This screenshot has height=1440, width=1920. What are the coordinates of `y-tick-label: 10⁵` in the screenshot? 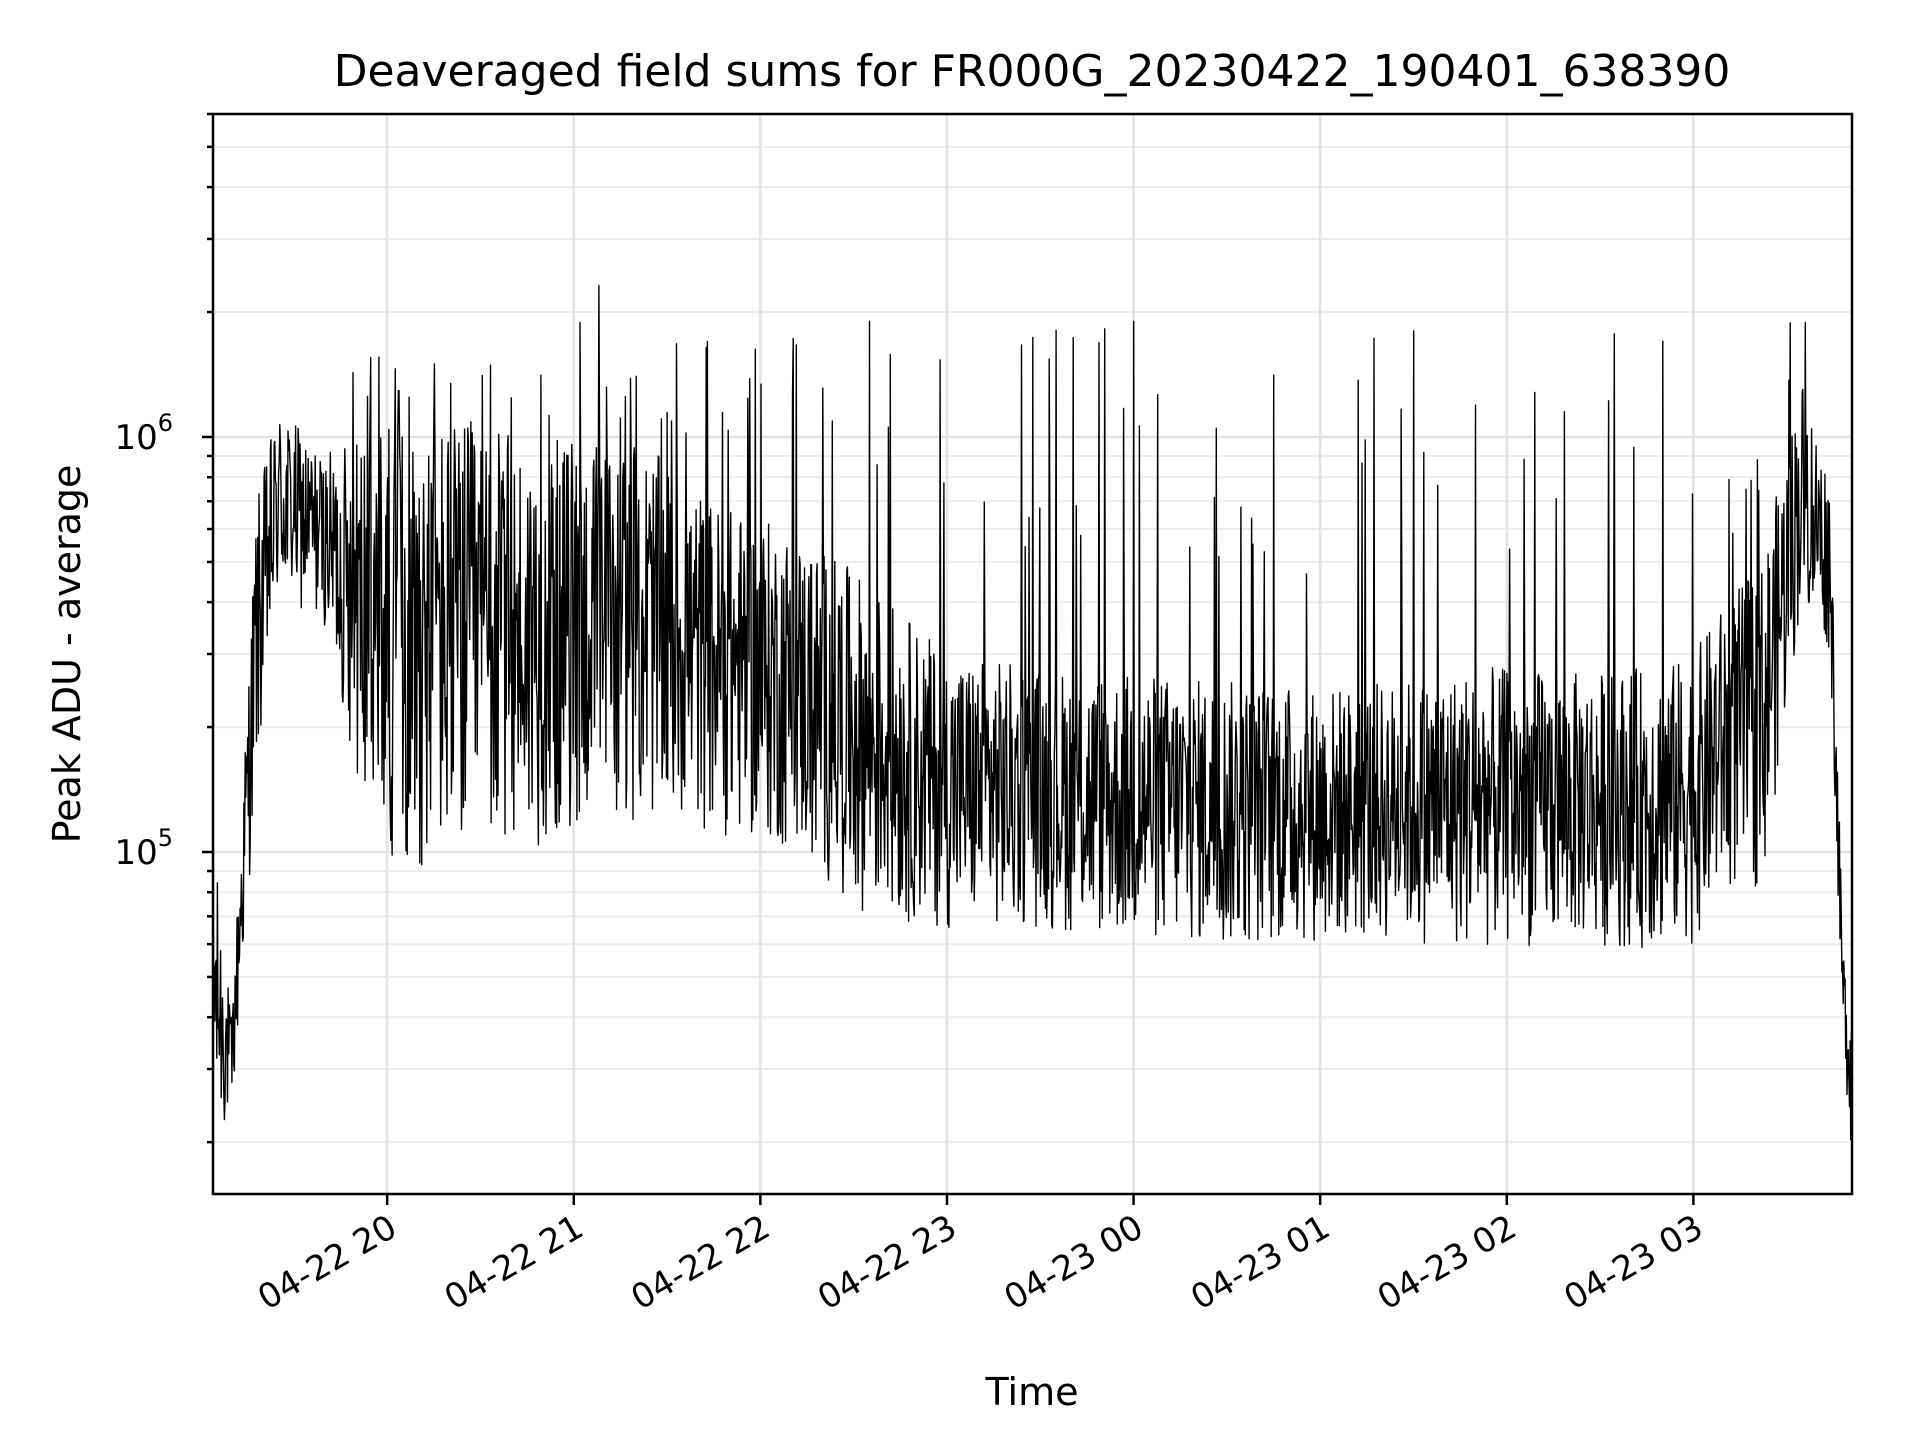 It's located at (143, 848).